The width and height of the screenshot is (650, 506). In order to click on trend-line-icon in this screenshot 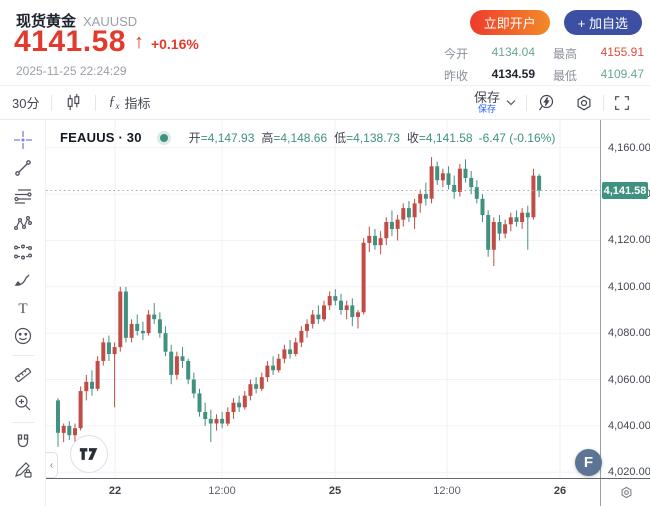, I will do `click(22, 168)`.